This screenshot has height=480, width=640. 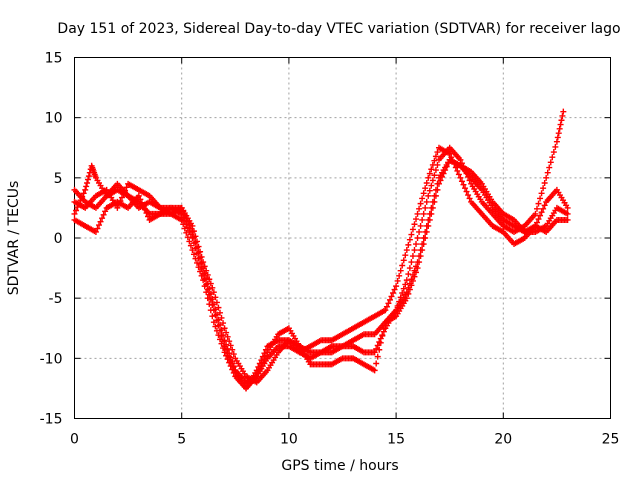 I want to click on x-tick-label: 15, so click(x=396, y=440).